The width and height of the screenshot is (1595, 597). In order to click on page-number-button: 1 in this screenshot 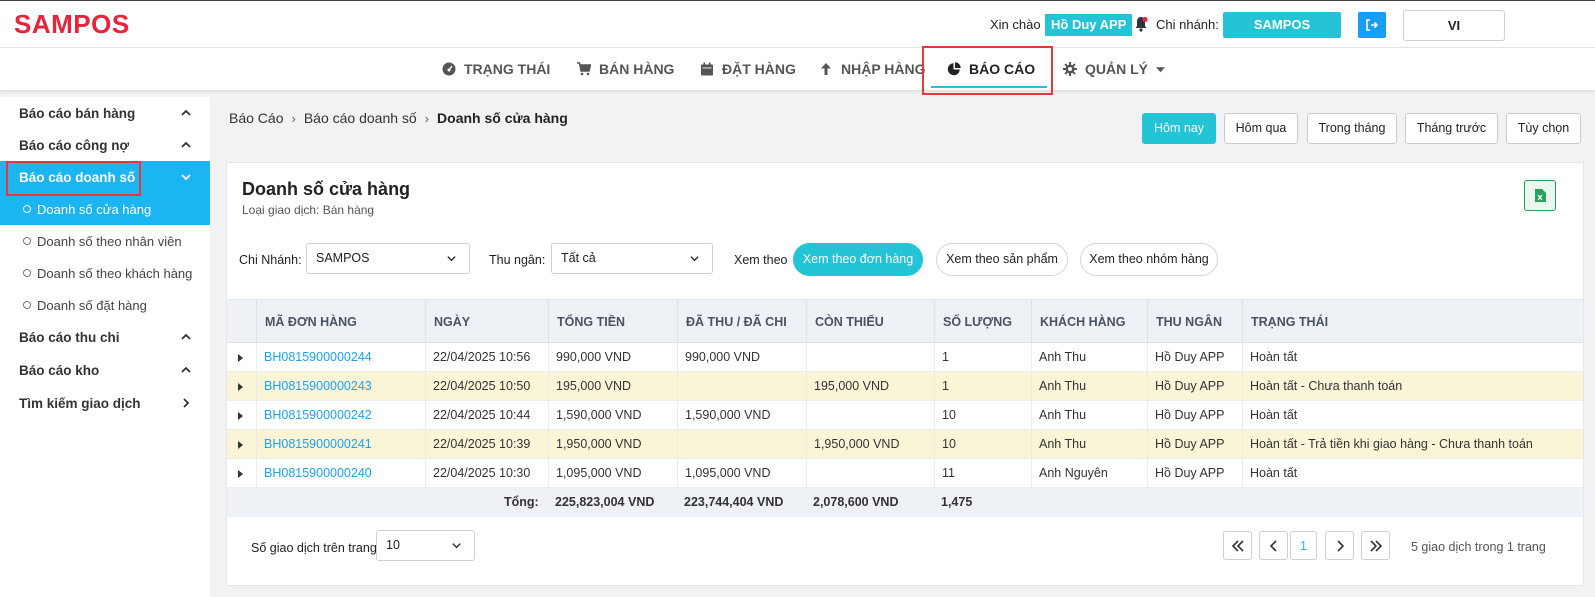, I will do `click(1303, 545)`.